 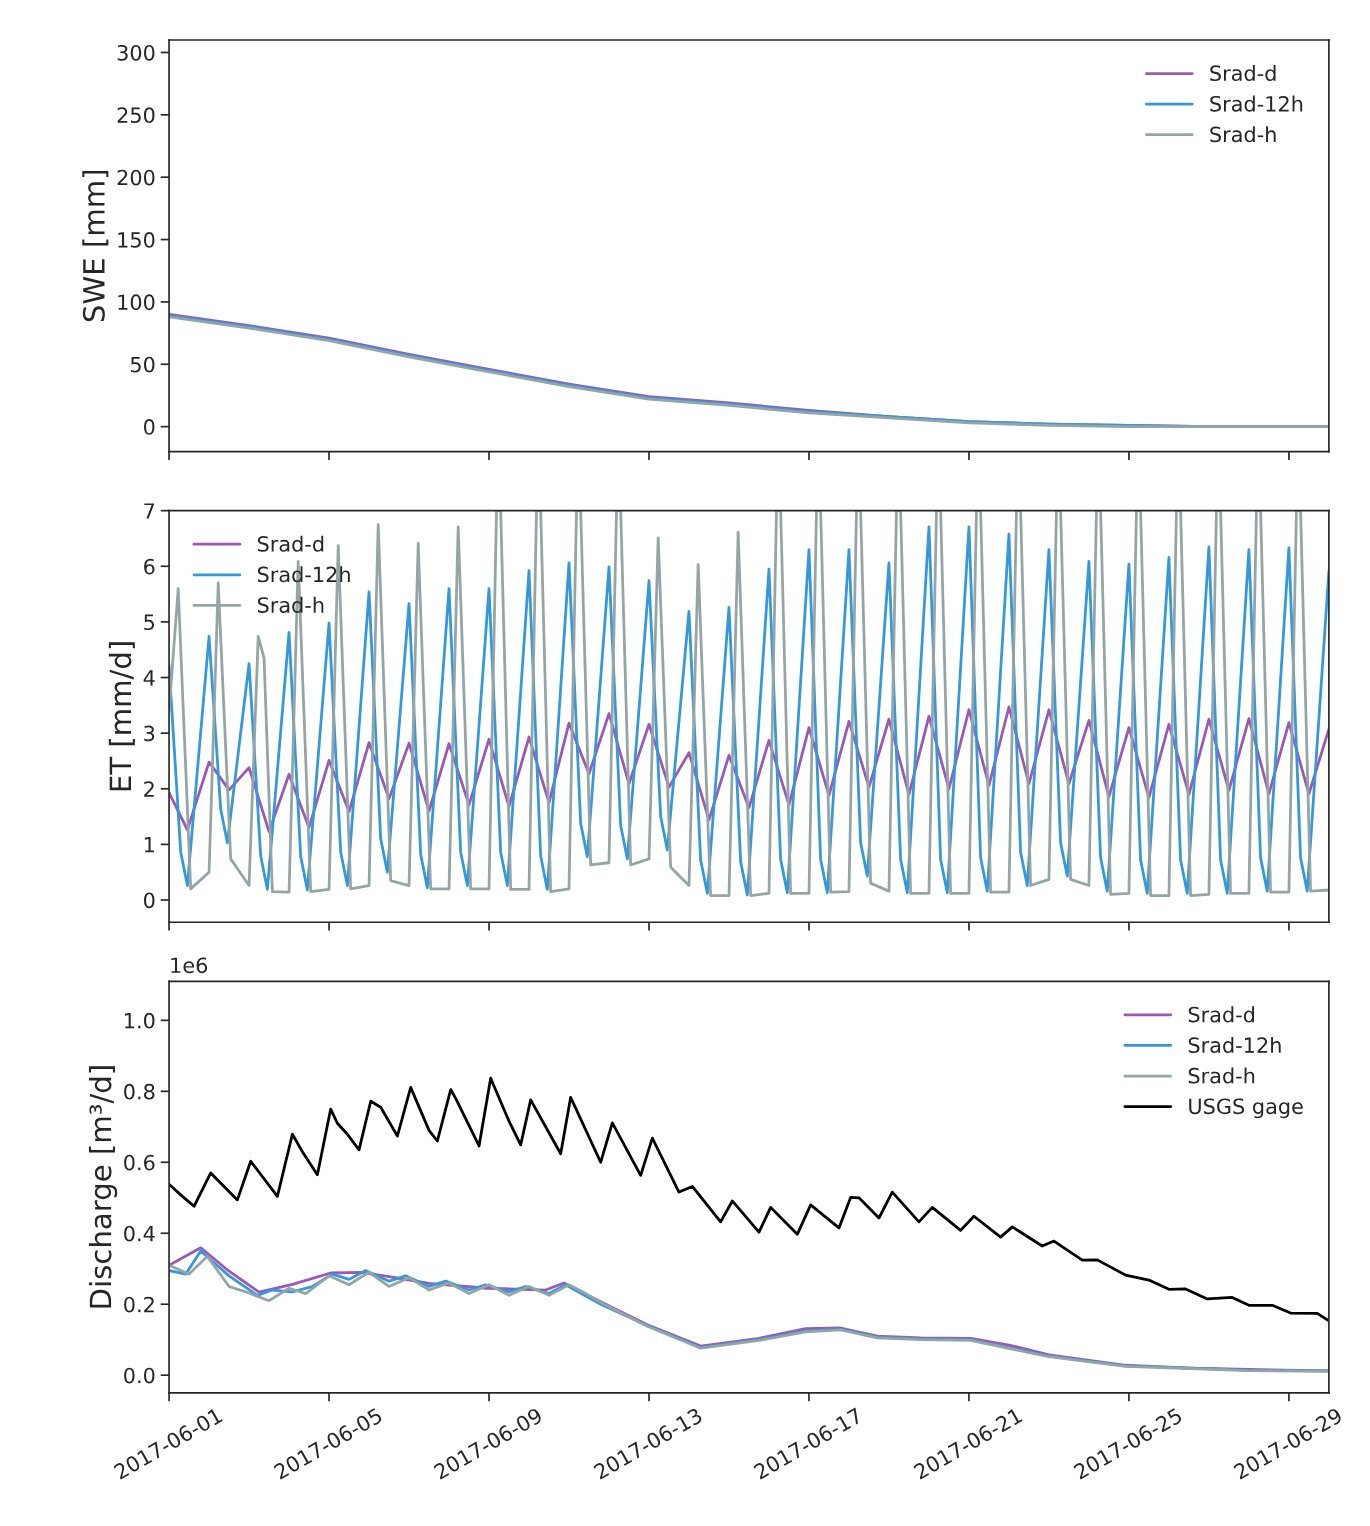 I want to click on y-tick-label: 300, so click(x=136, y=52).